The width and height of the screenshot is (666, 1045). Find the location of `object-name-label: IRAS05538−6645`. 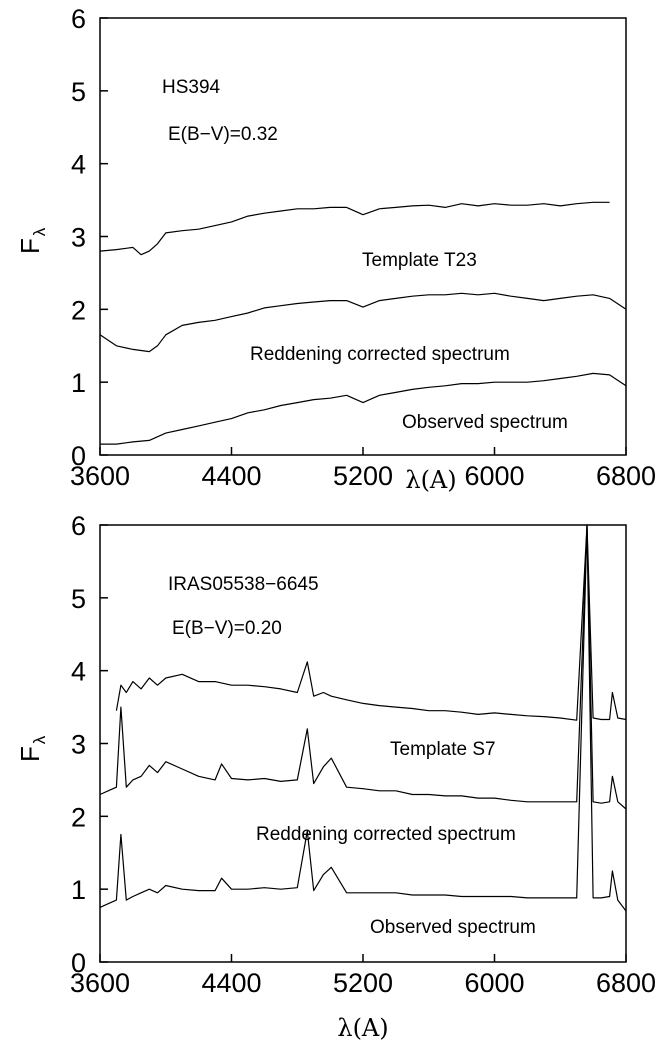

object-name-label: IRAS05538−6645 is located at coordinates (243, 584).